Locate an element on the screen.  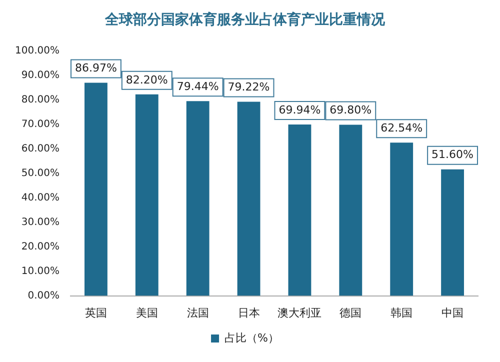
text: 51.60% is located at coordinates (453, 155).